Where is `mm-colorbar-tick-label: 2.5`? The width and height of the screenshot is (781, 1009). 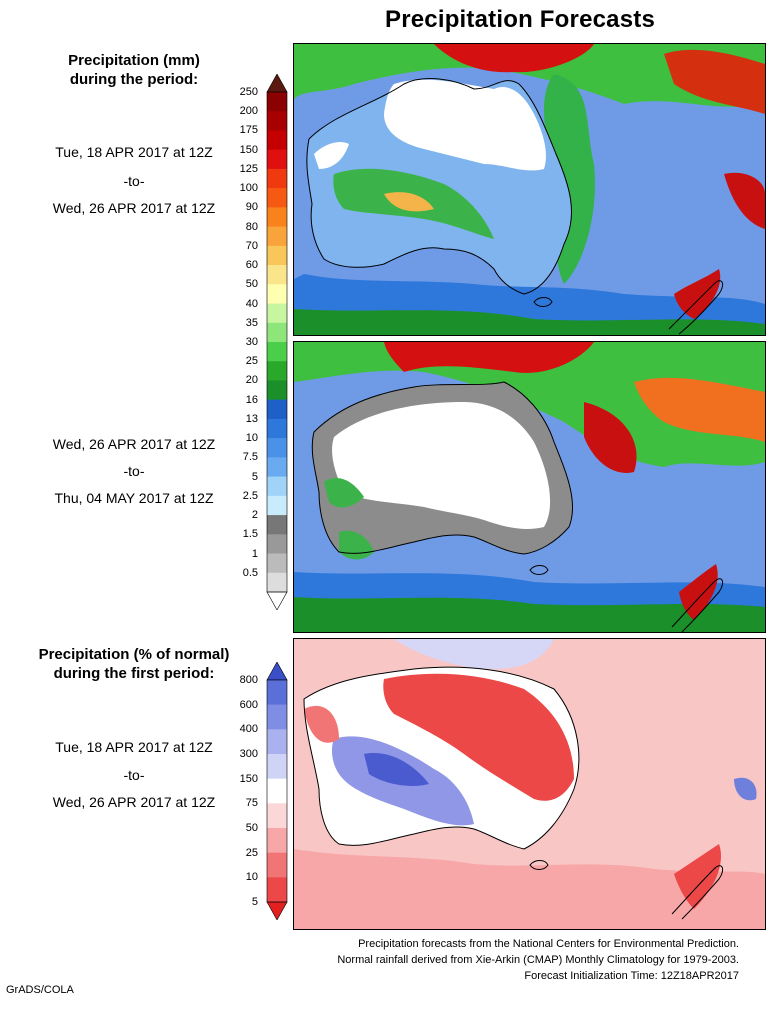
mm-colorbar-tick-label: 2.5 is located at coordinates (250, 495).